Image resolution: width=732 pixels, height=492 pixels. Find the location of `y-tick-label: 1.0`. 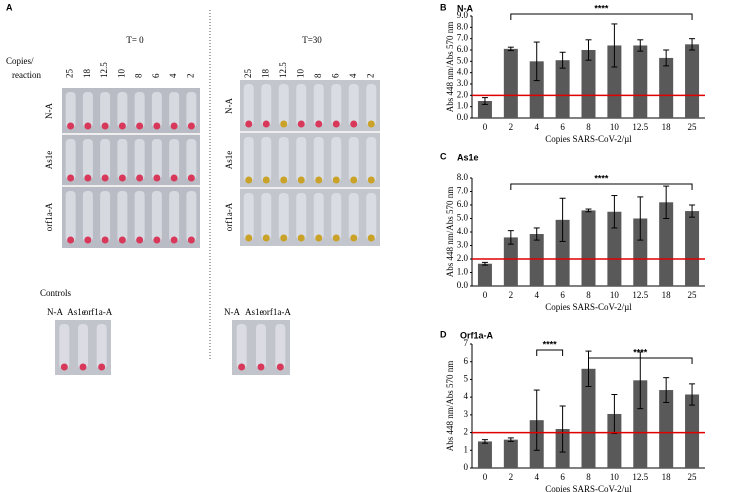

y-tick-label: 1.0 is located at coordinates (463, 106).